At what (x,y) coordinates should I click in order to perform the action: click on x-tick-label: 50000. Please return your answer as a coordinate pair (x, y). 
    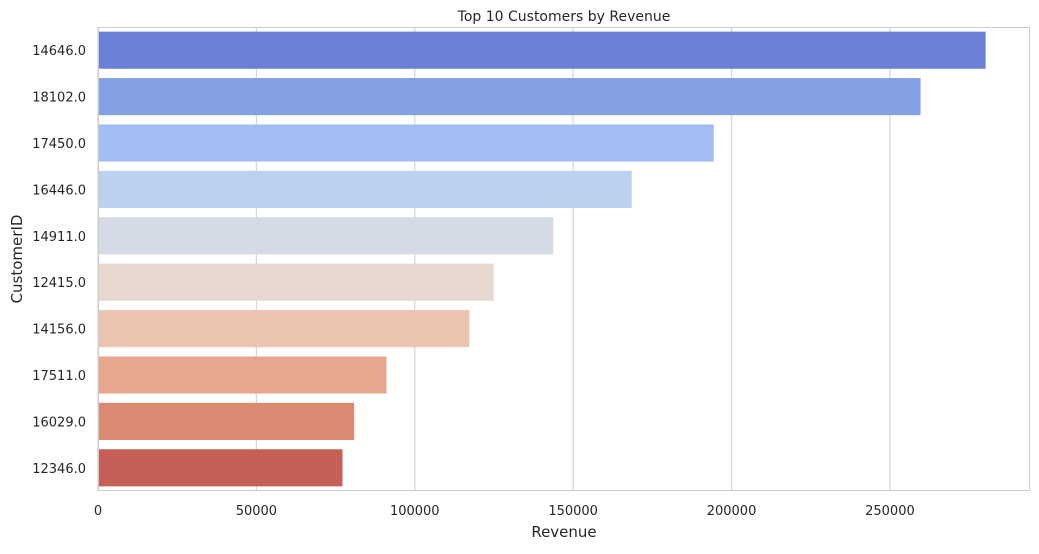
    Looking at the image, I should click on (256, 511).